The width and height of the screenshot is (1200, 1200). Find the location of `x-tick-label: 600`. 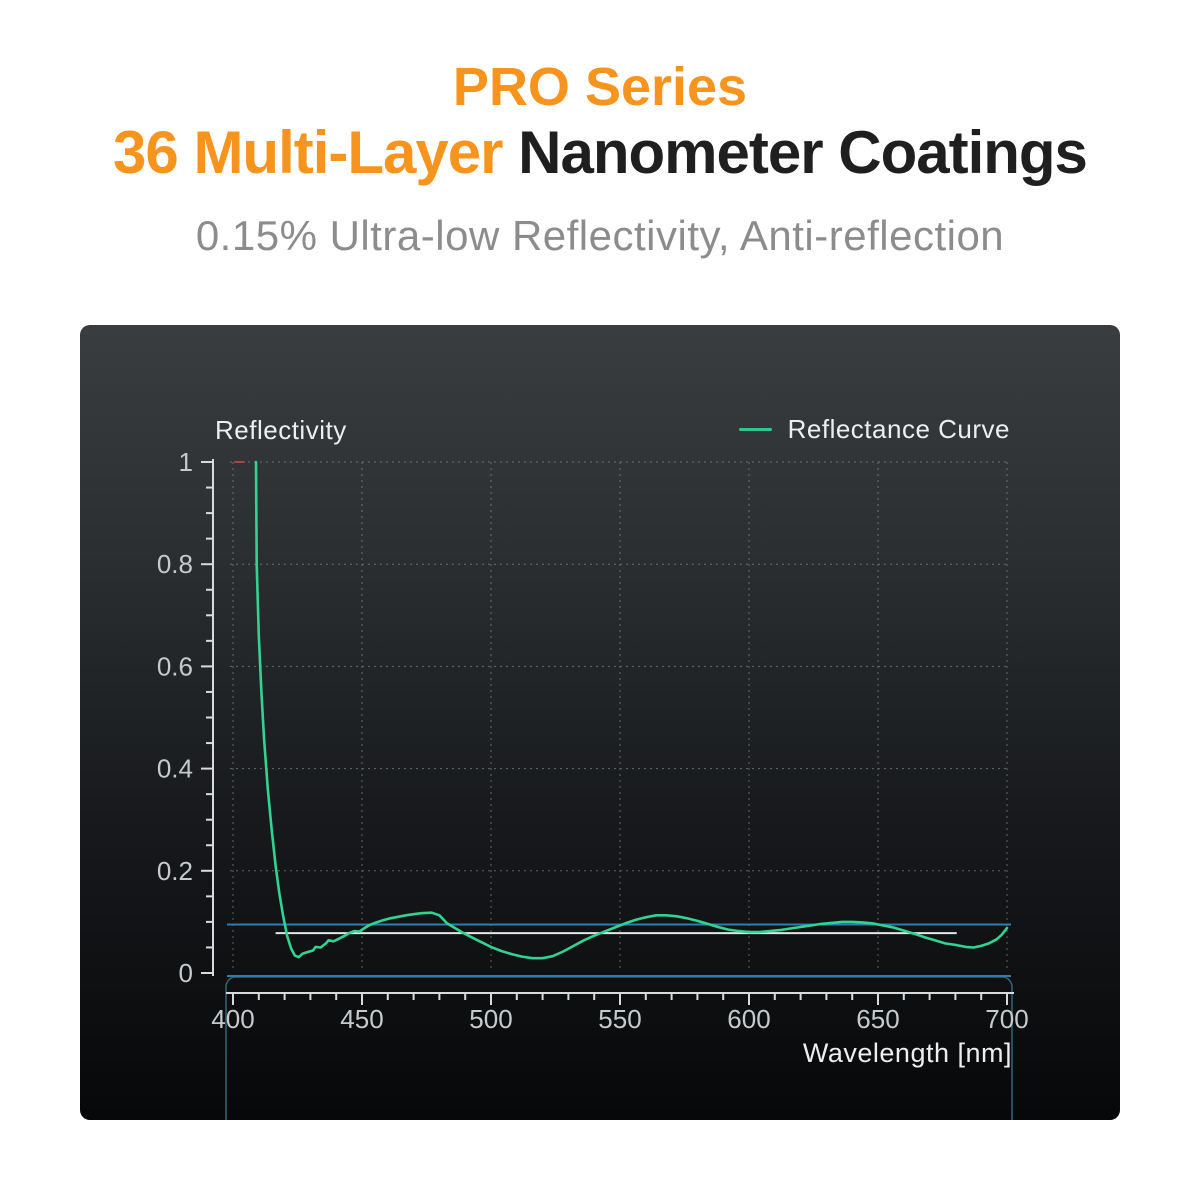

x-tick-label: 600 is located at coordinates (748, 1019).